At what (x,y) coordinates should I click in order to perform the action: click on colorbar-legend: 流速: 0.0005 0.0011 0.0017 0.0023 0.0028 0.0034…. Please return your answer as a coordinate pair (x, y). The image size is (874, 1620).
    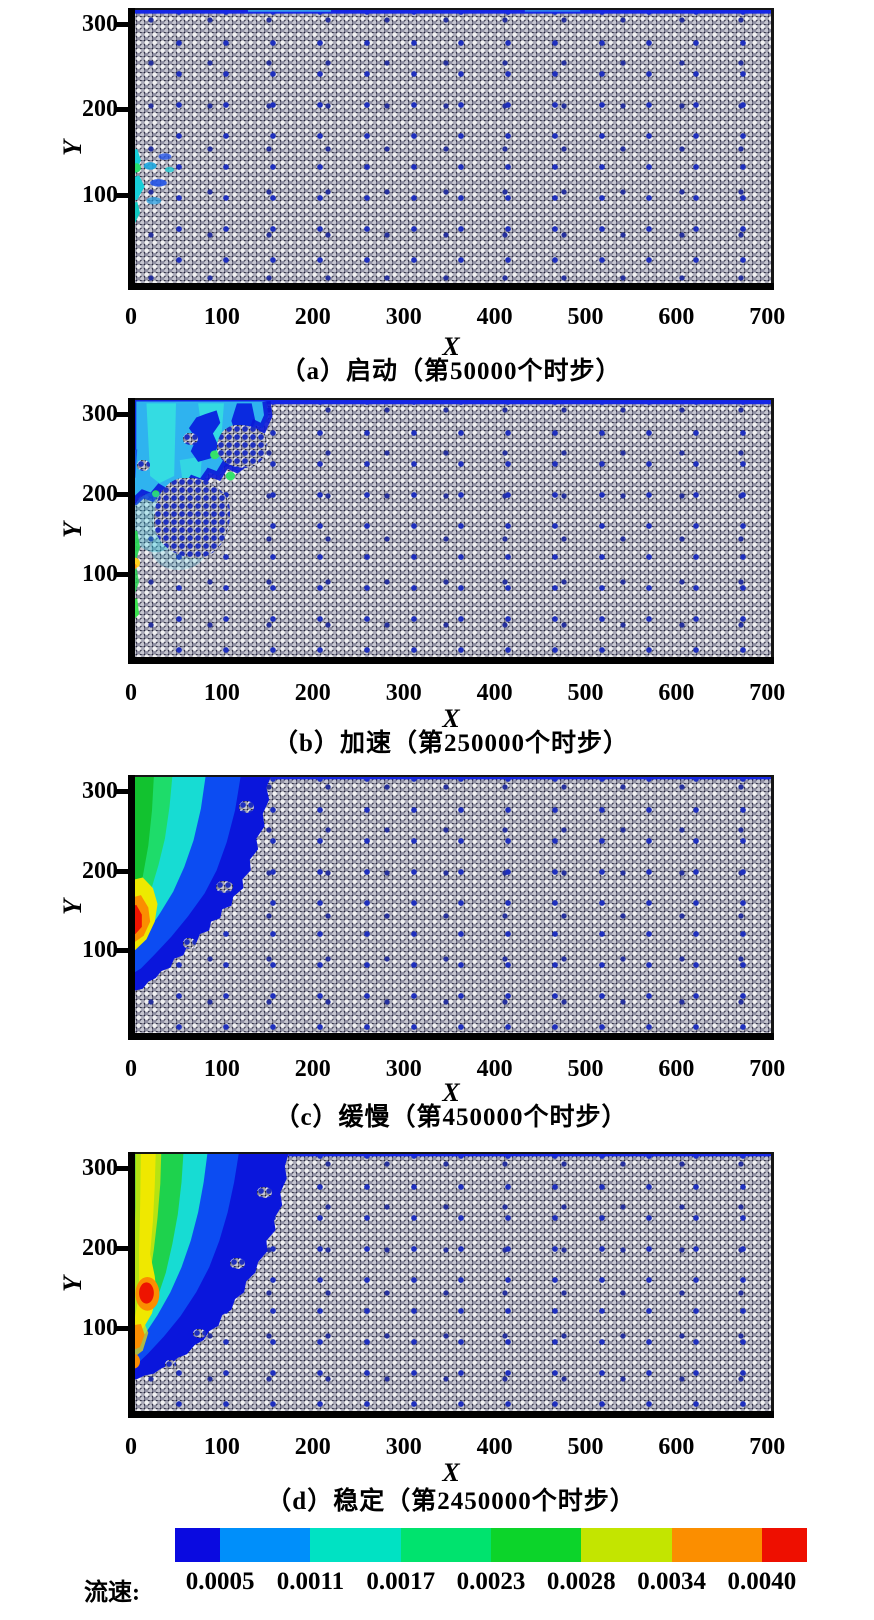
    Looking at the image, I should click on (437, 1570).